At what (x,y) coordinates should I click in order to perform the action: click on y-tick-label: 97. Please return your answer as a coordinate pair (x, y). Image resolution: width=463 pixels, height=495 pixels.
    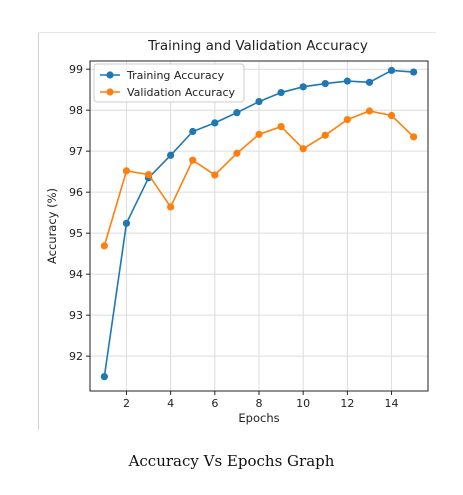
    Looking at the image, I should click on (76, 151).